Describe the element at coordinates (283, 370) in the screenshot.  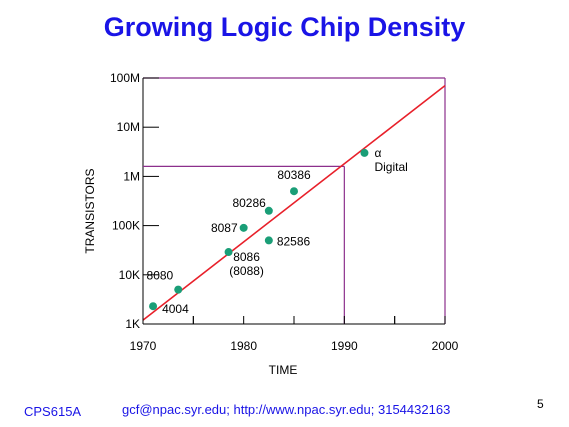
I see `x-axis-label: TIME` at that location.